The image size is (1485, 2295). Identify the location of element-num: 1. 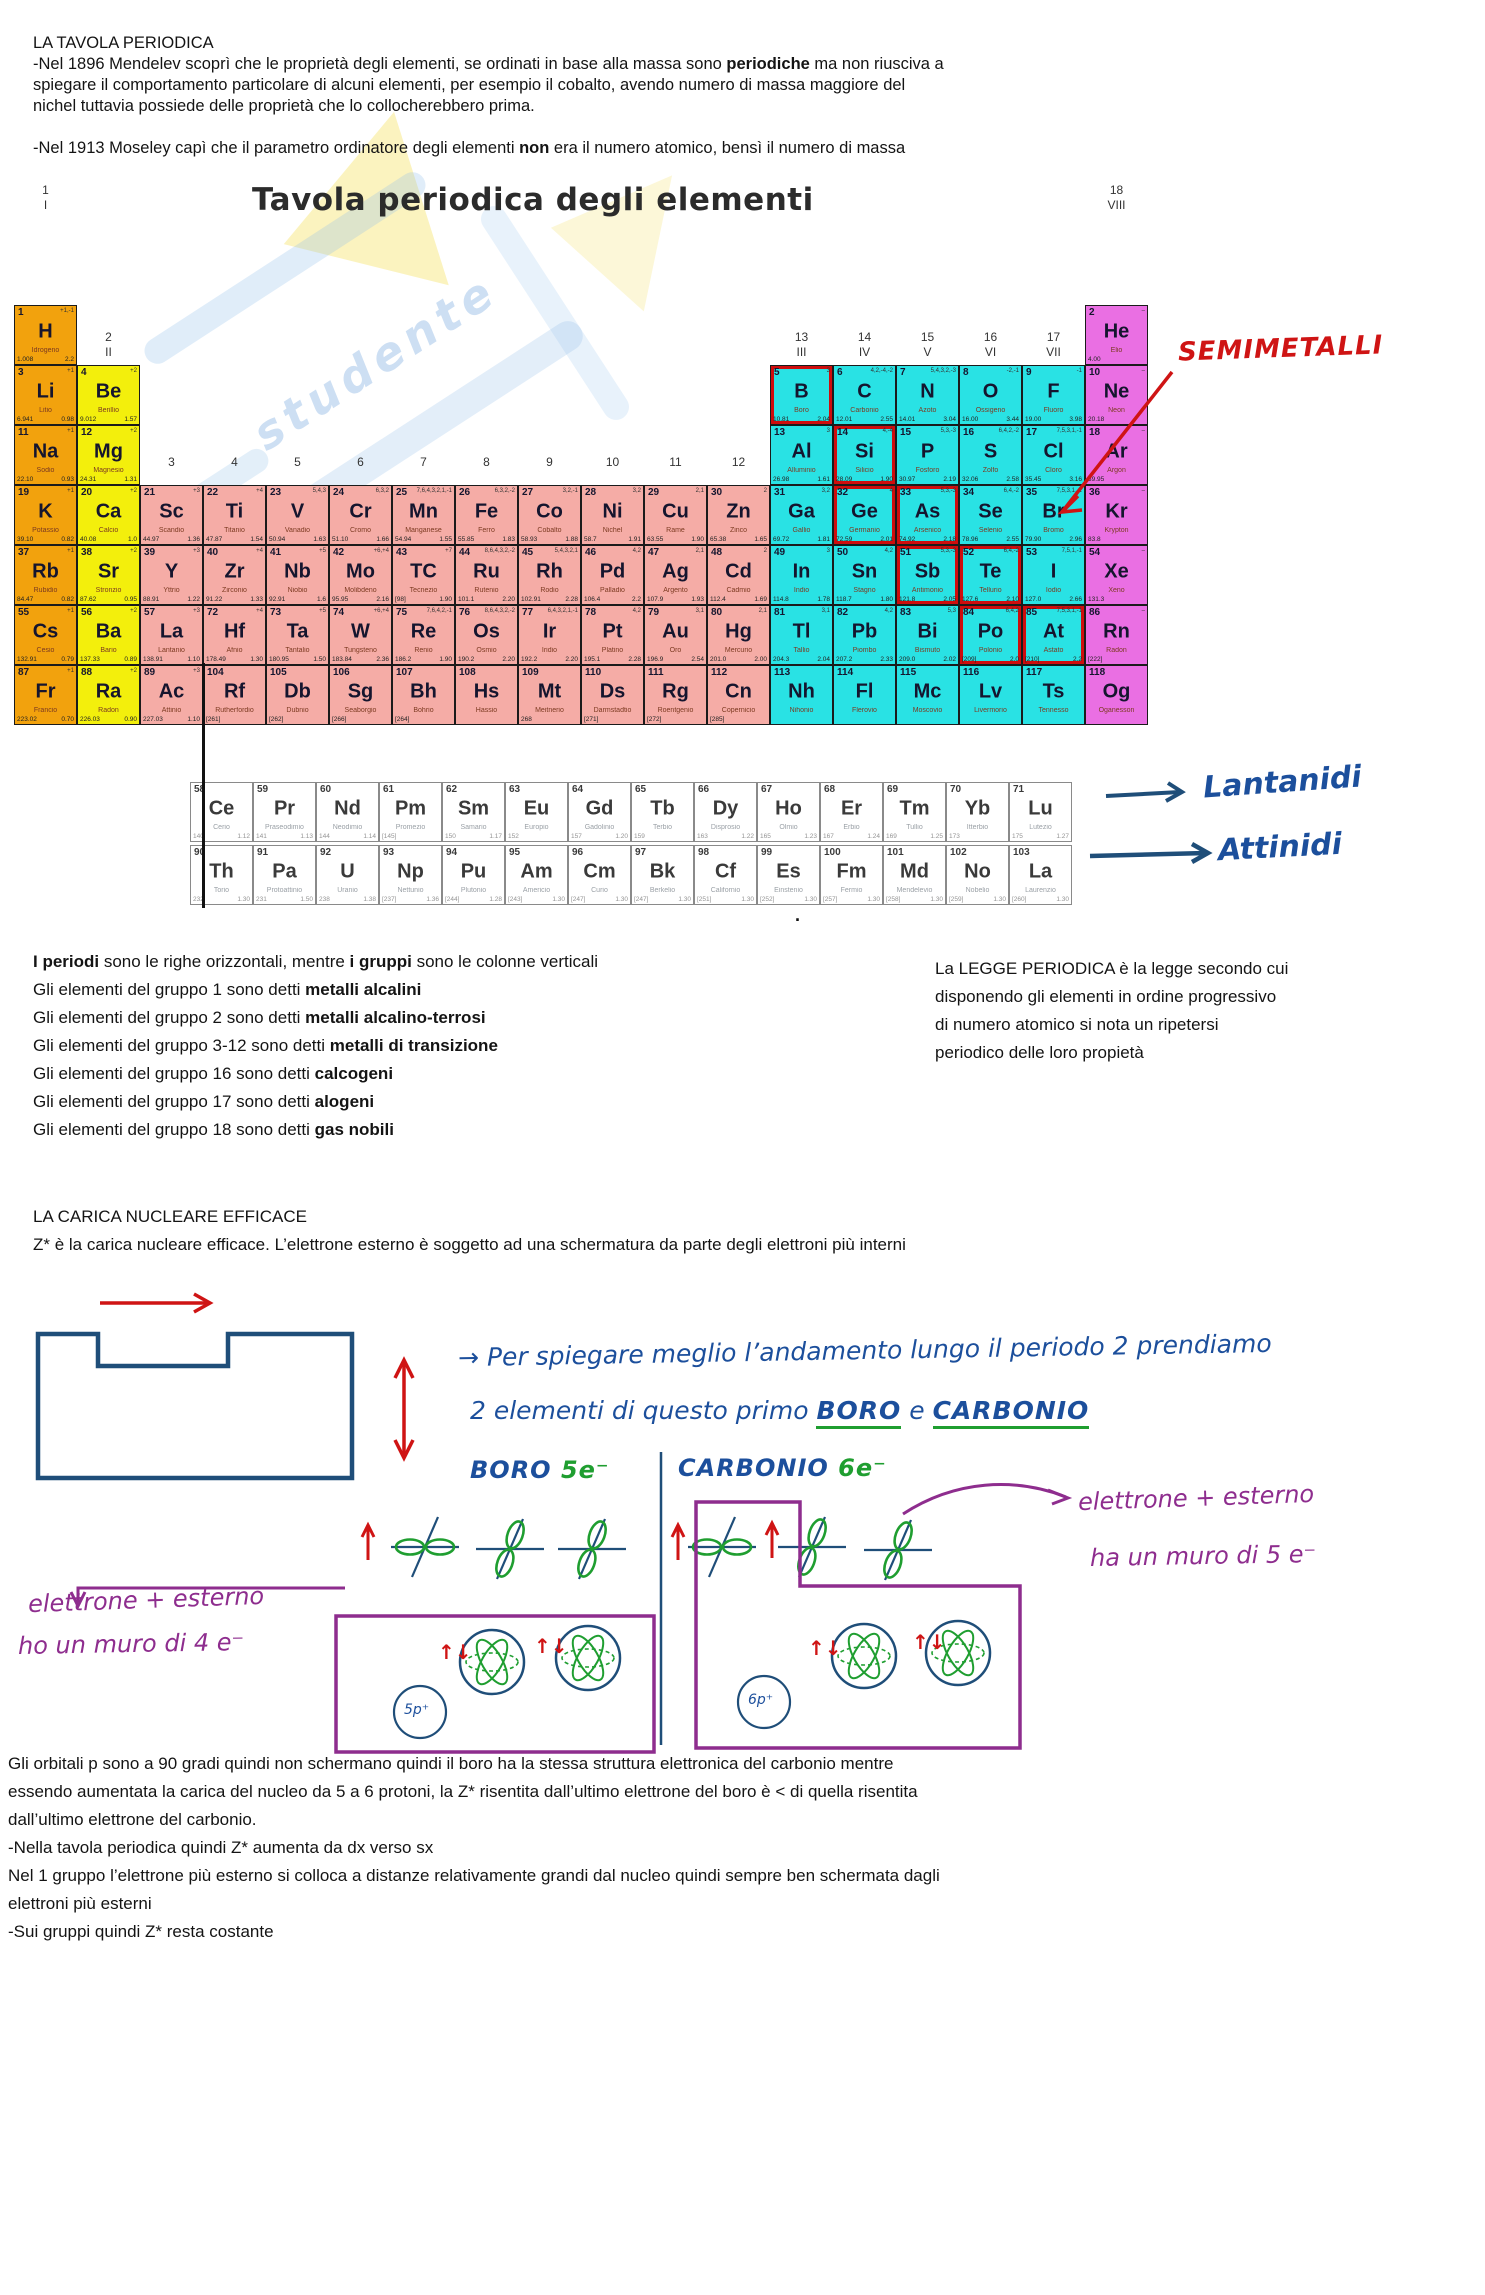
(21, 312).